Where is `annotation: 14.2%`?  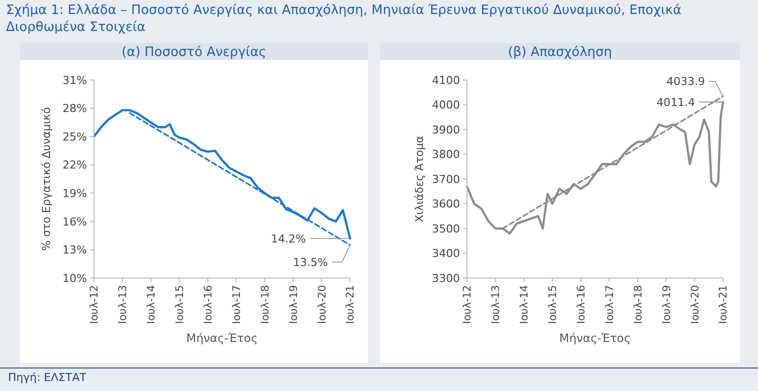
annotation: 14.2% is located at coordinates (288, 239).